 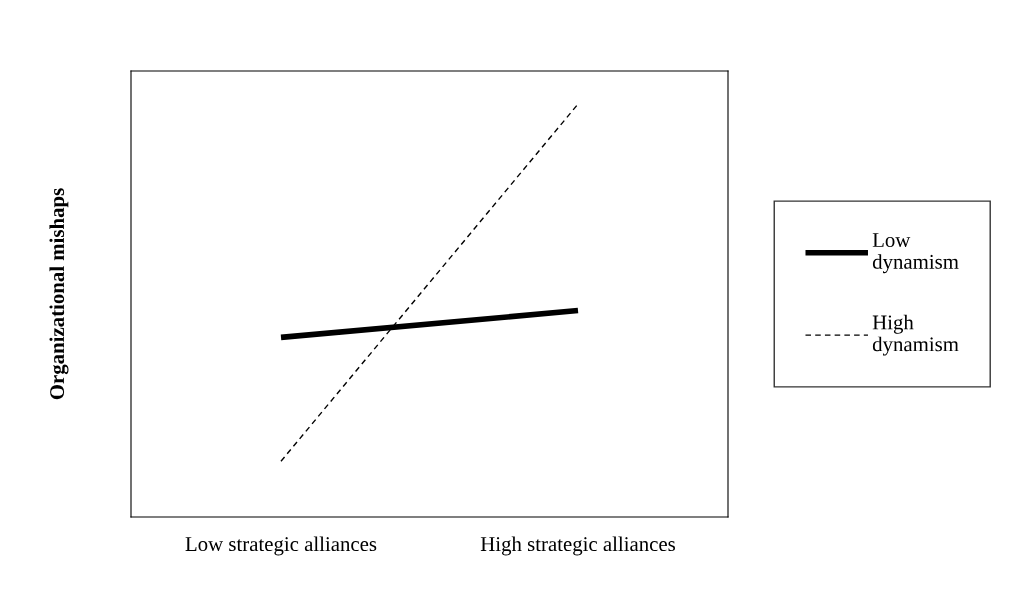 I want to click on legend-label: High dynamism, so click(x=915, y=335).